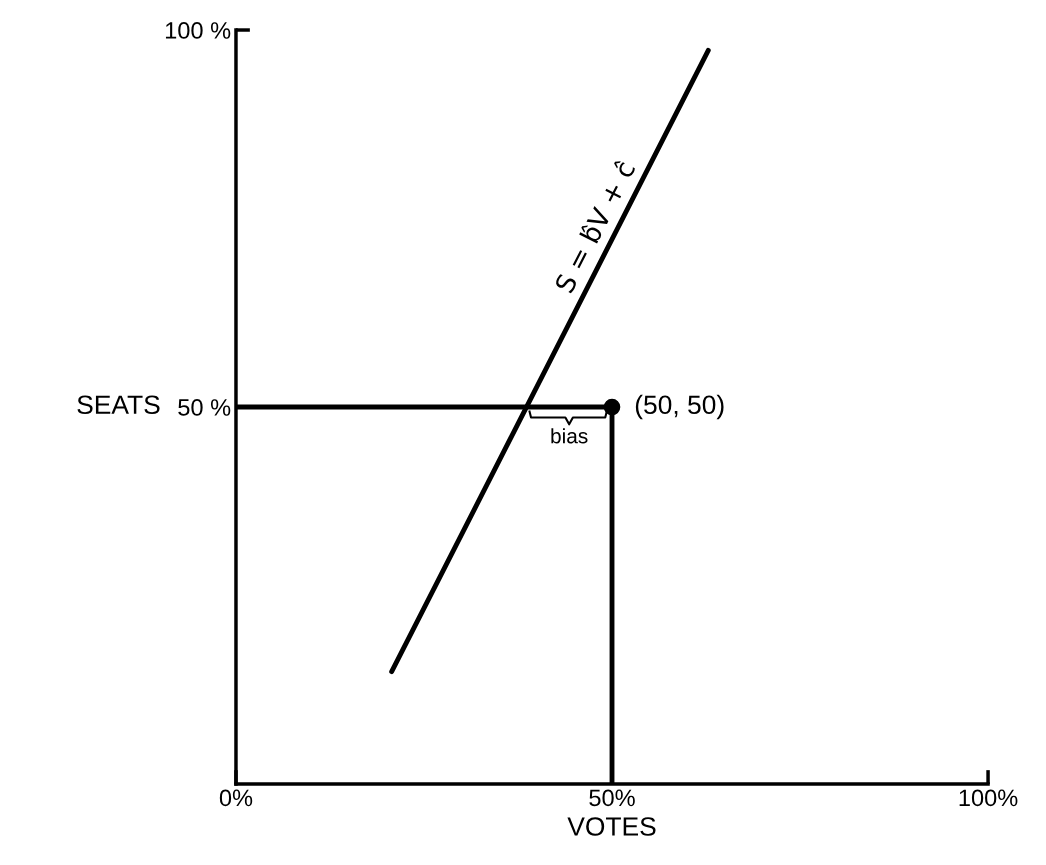 The height and width of the screenshot is (865, 1046). Describe the element at coordinates (594, 226) in the screenshot. I see `annotation: S = b̂V + ĉ` at that location.